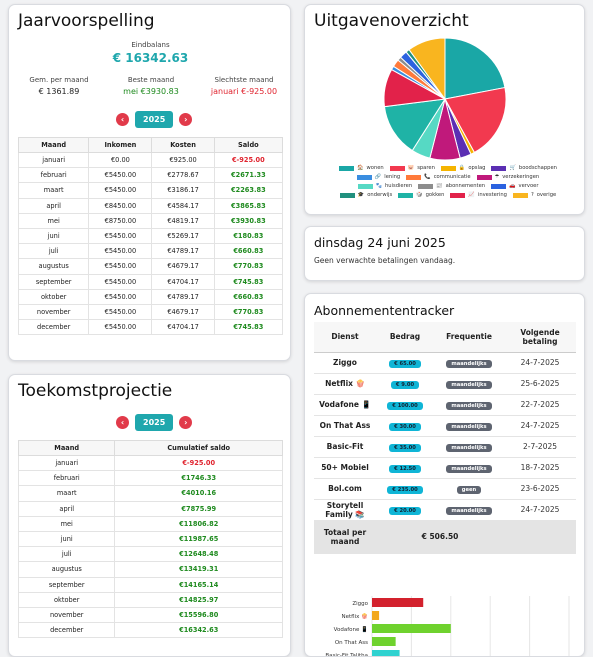 The height and width of the screenshot is (657, 593). I want to click on eindbalans-value: € 16342.63, so click(150, 58).